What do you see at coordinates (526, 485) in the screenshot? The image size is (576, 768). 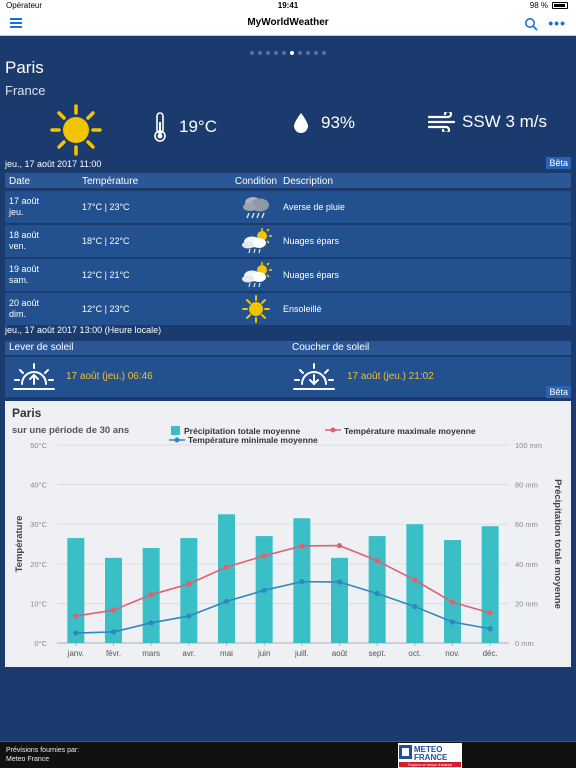 I see `y-tick-right: 80 mm` at bounding box center [526, 485].